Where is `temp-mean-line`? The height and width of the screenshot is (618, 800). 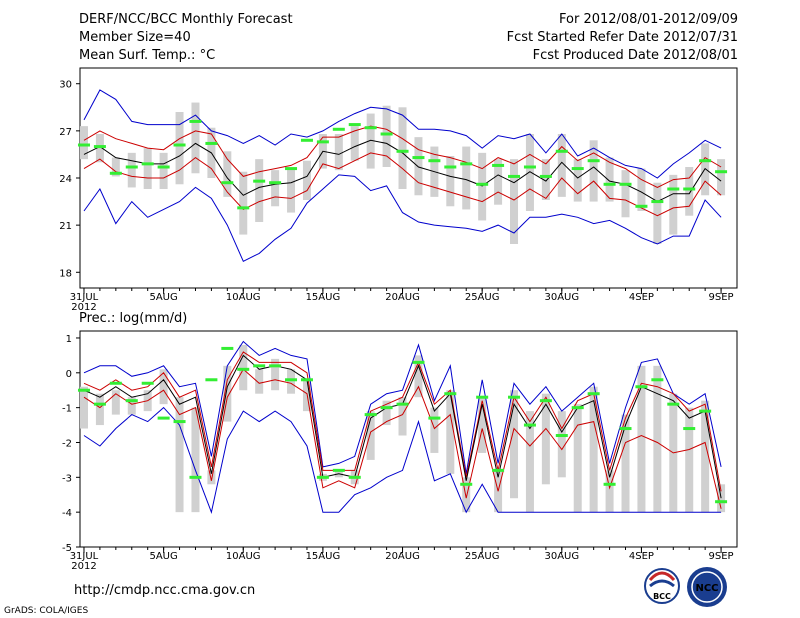
temp-mean-line is located at coordinates (402, 171).